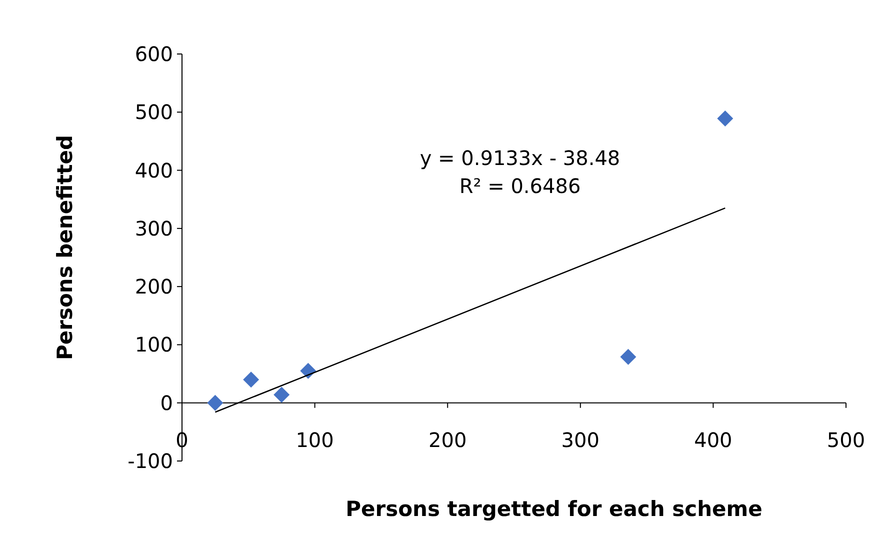 The image size is (892, 543). What do you see at coordinates (846, 440) in the screenshot?
I see `x-tick-label: 500` at bounding box center [846, 440].